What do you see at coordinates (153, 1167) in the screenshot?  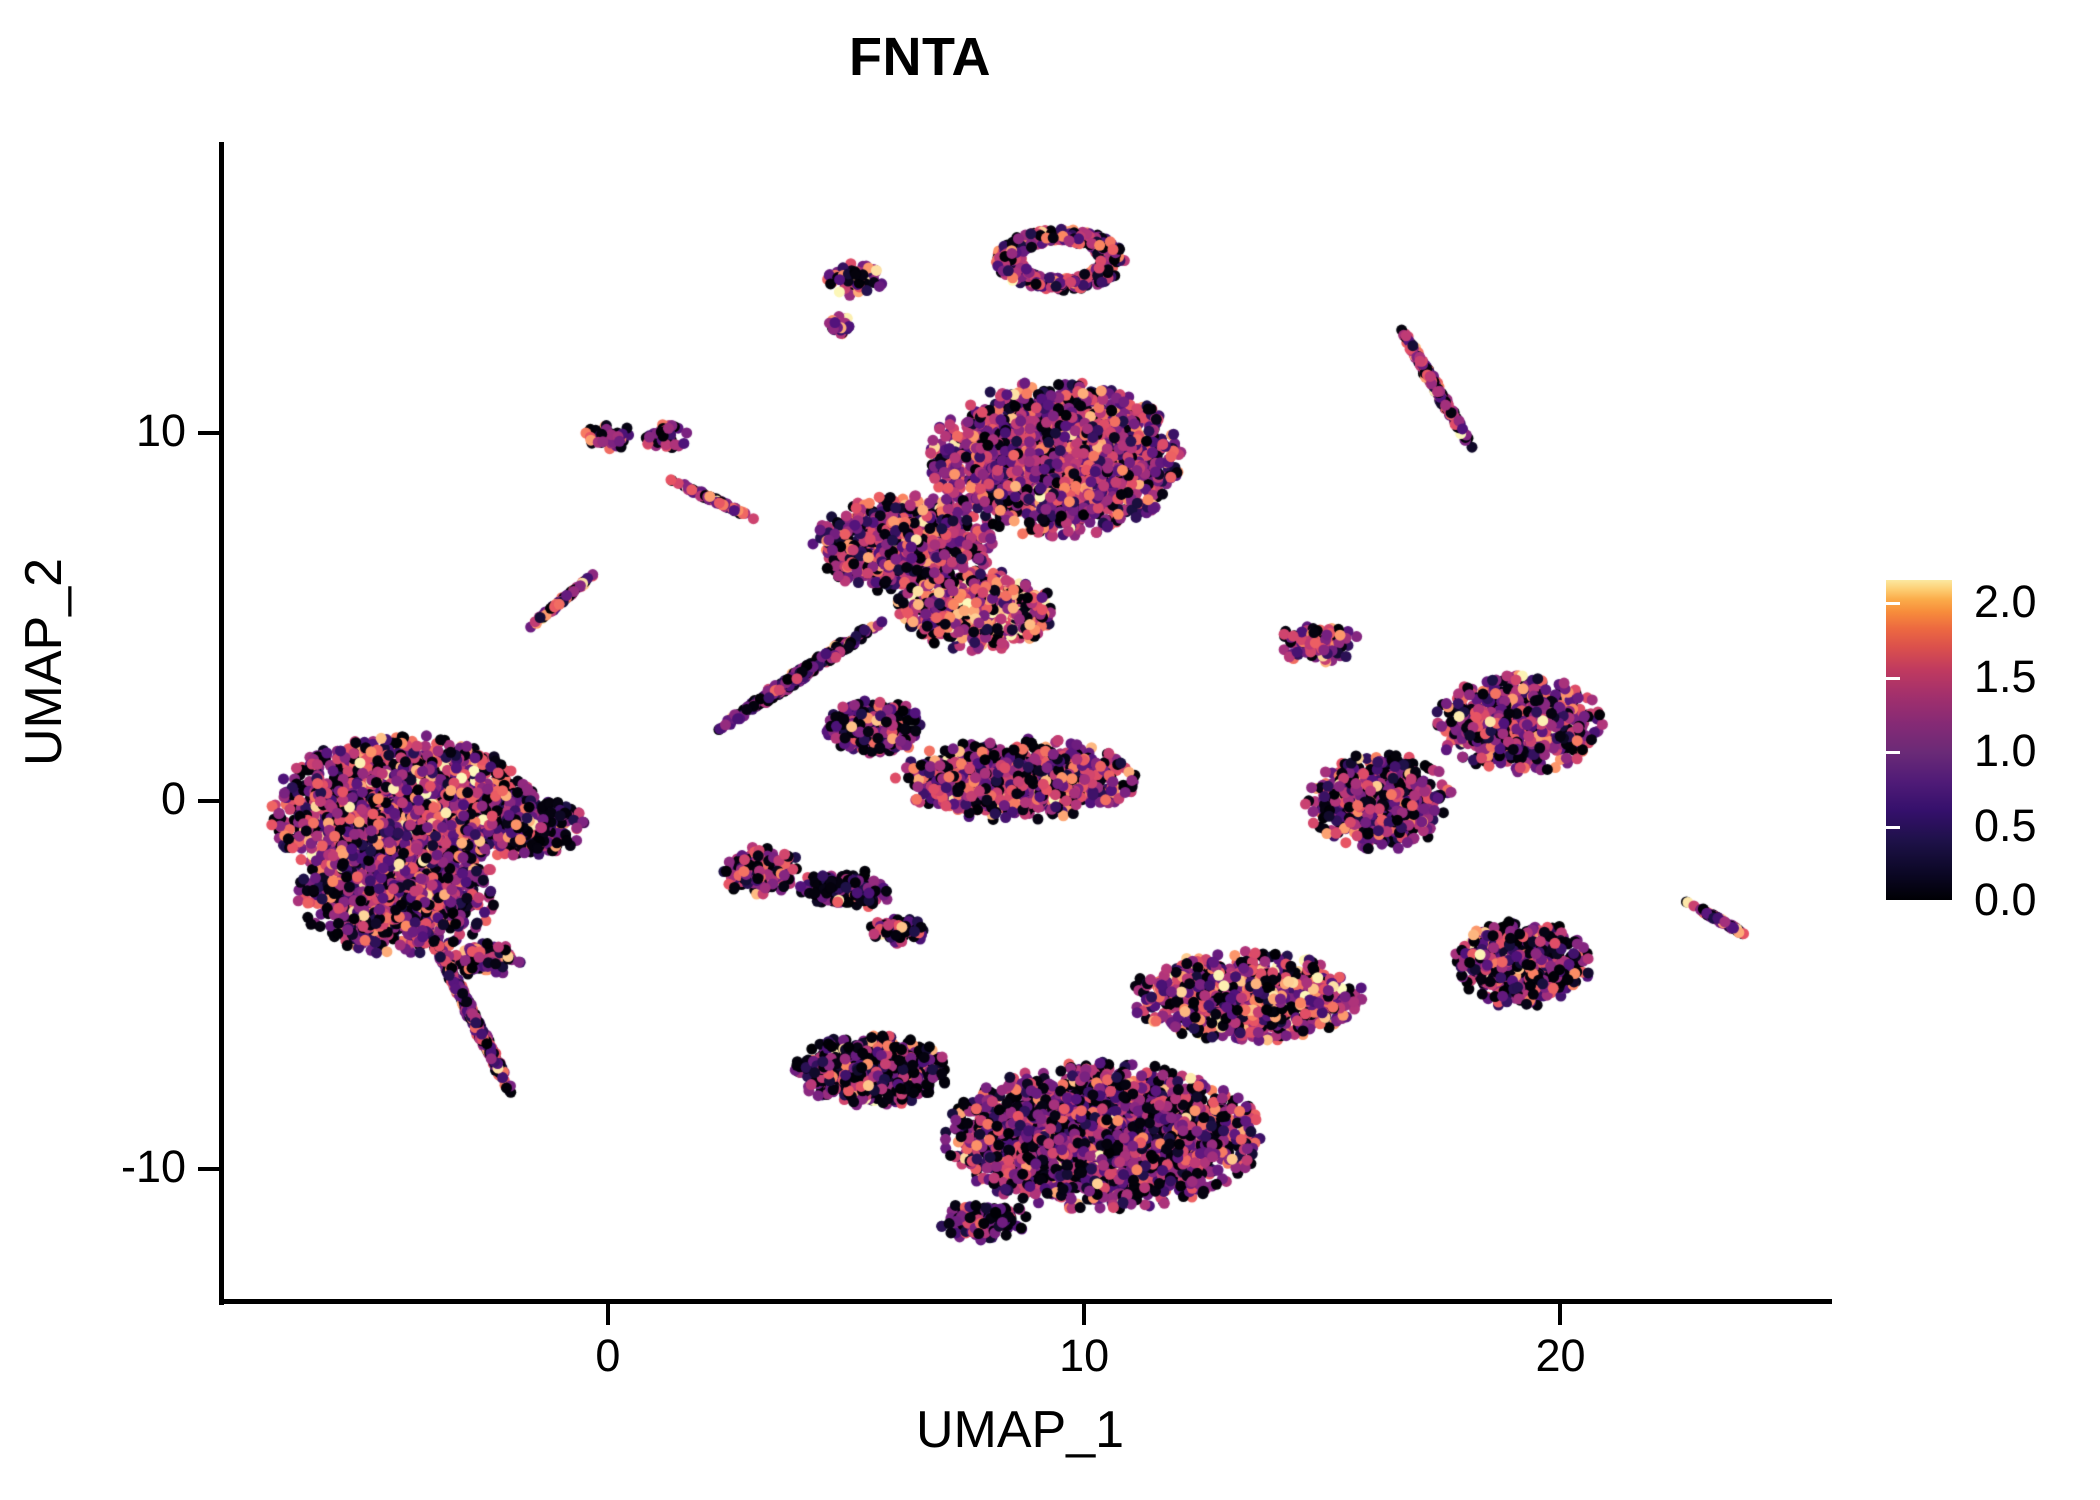 I see `y-tick-label: -10` at bounding box center [153, 1167].